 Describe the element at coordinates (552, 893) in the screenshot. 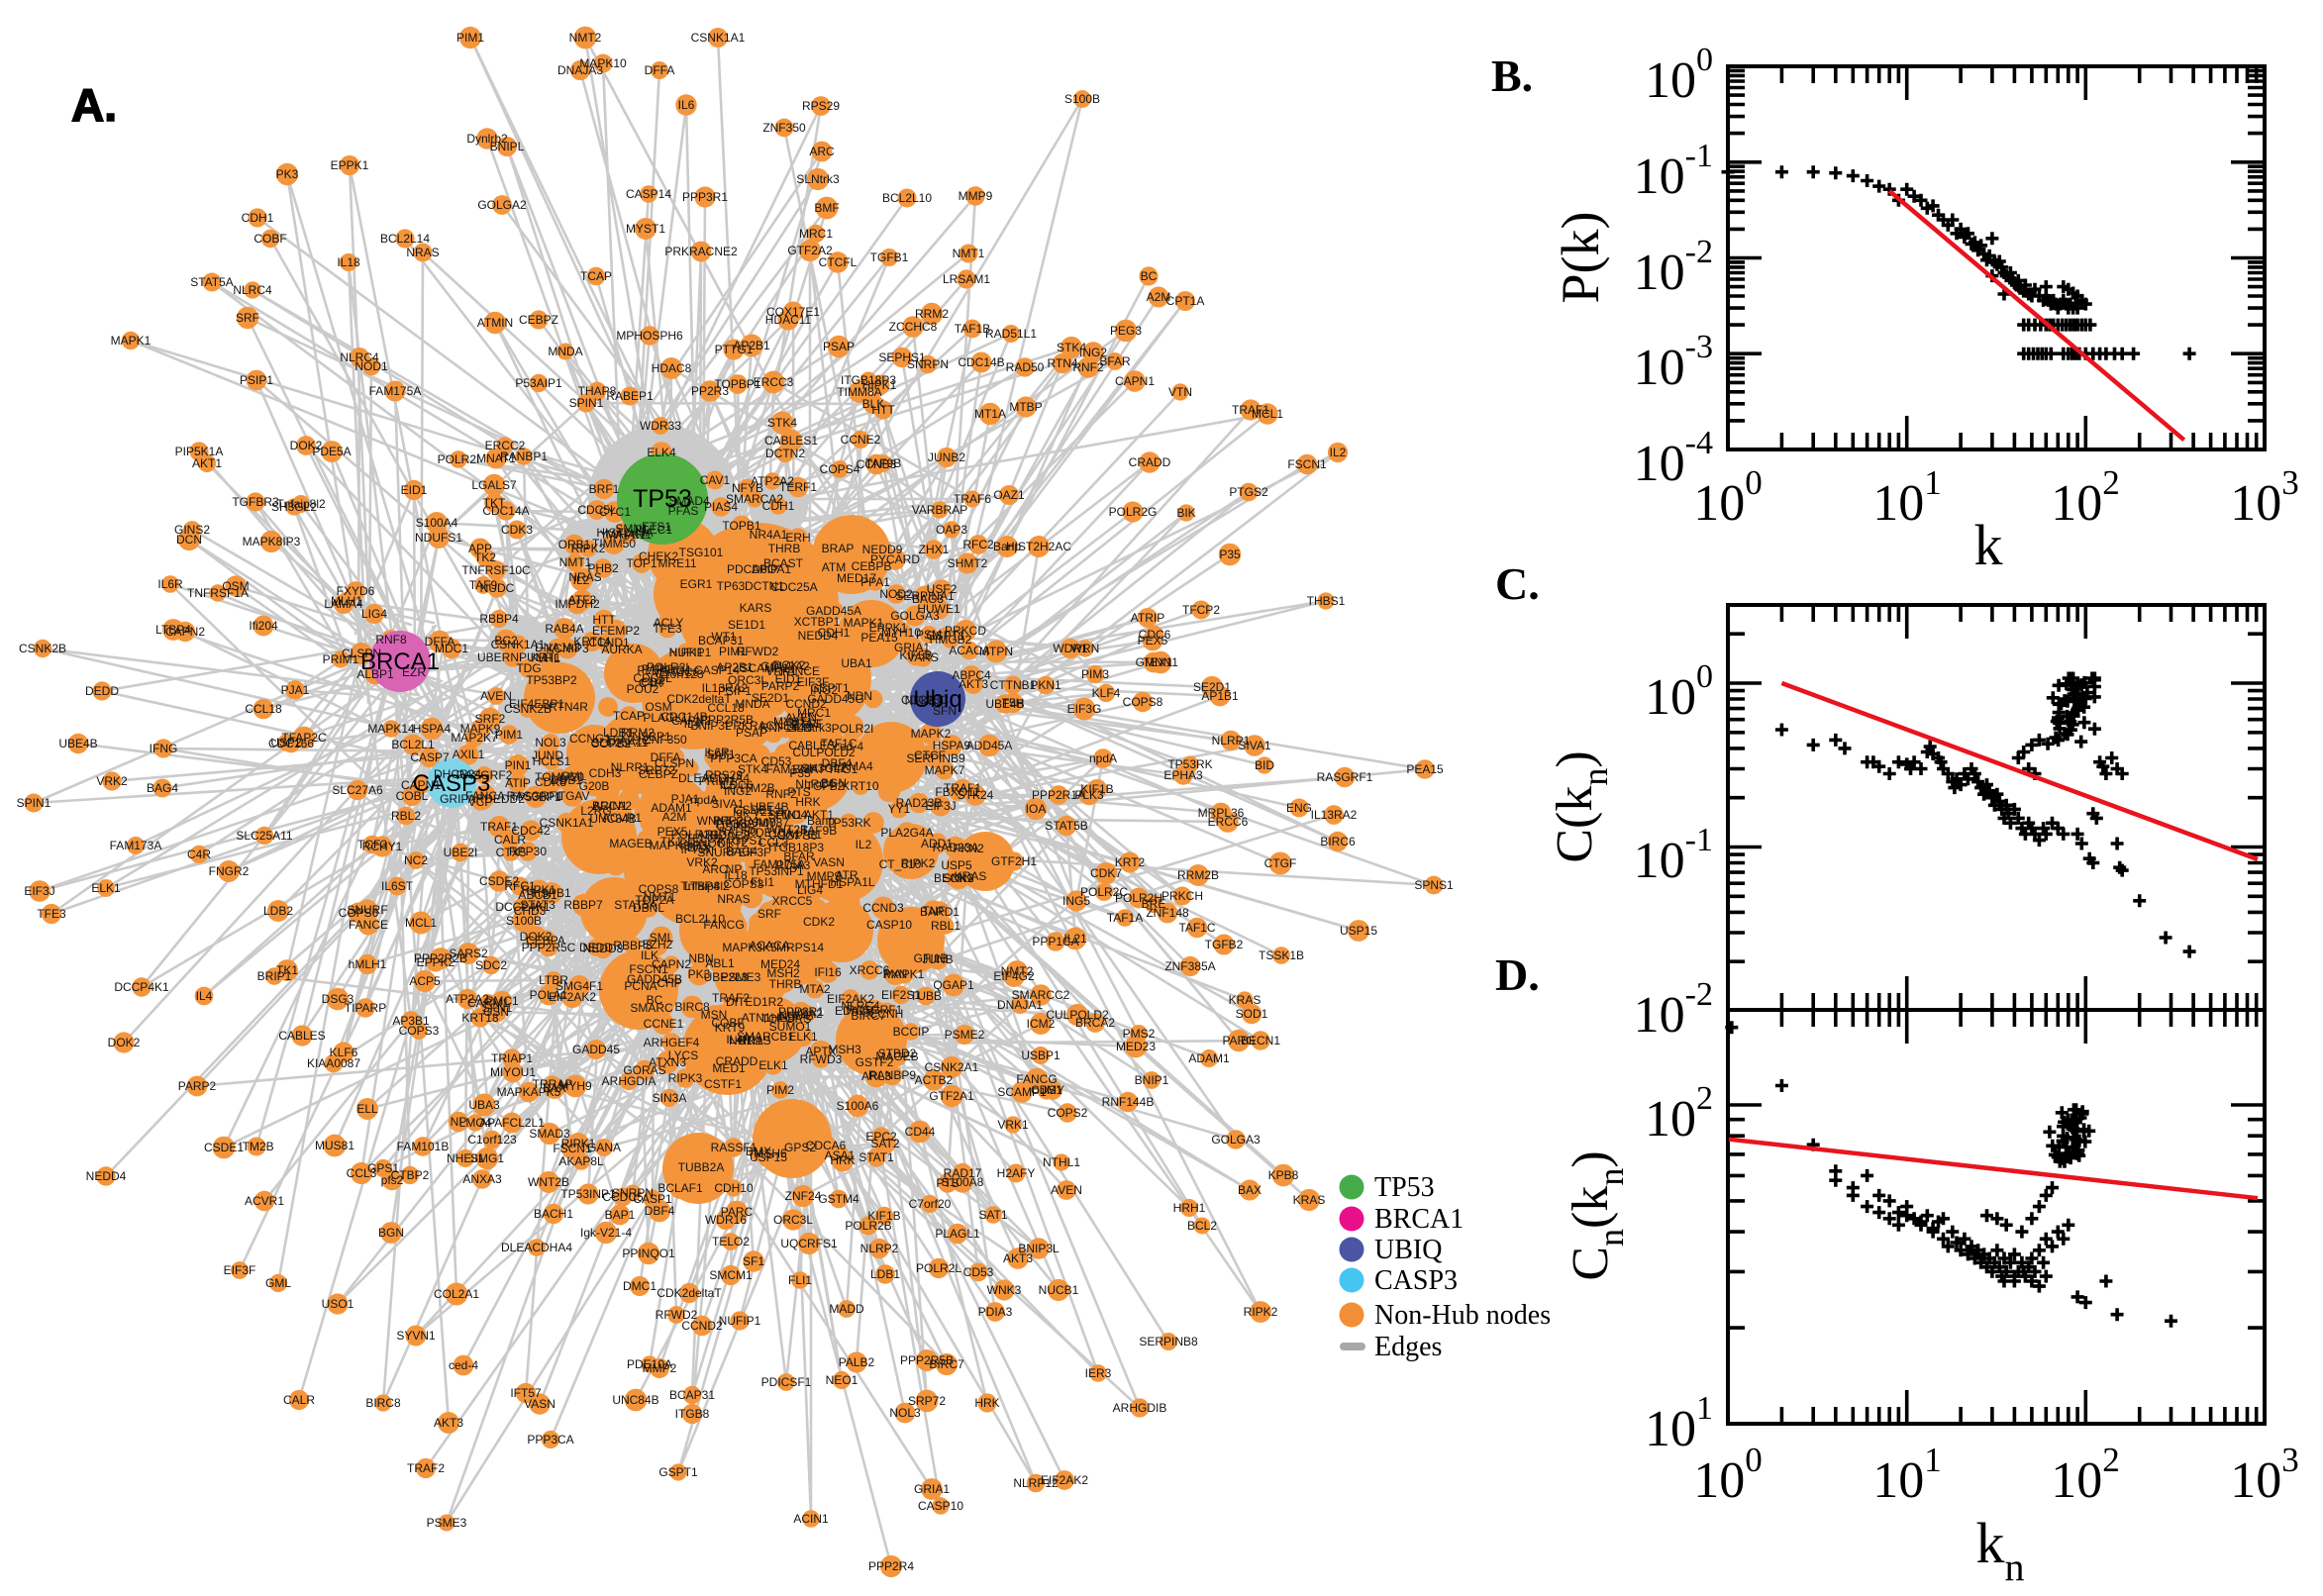

I see `svg-text: HSPB1` at that location.